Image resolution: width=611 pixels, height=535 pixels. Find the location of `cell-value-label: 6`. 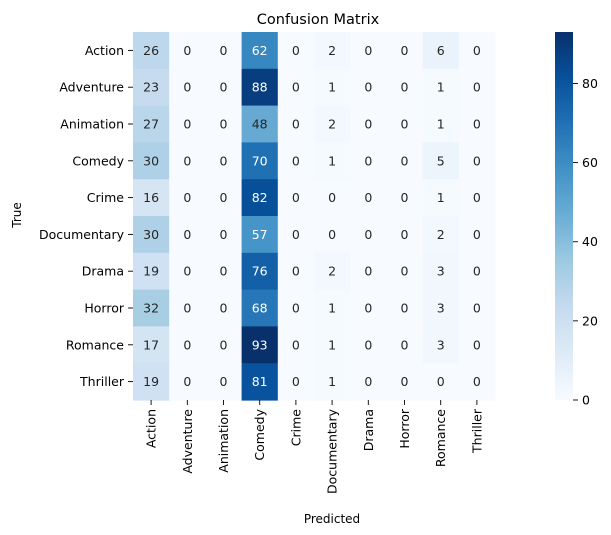

cell-value-label: 6 is located at coordinates (441, 50).